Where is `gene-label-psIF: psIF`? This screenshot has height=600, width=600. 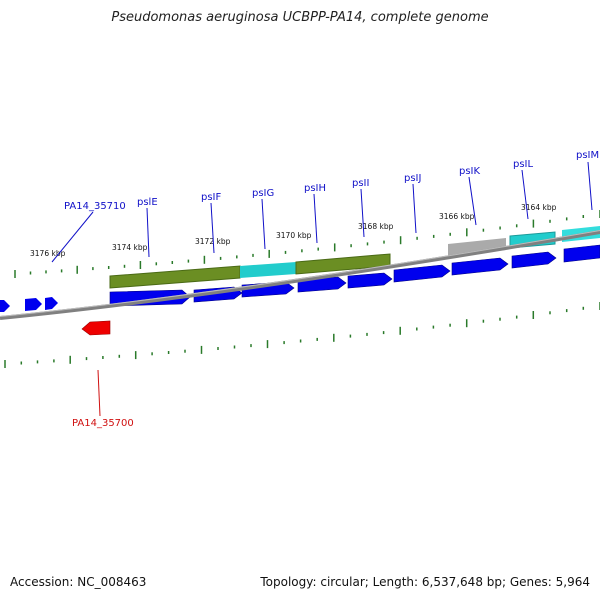 gene-label-psIF: psIF is located at coordinates (211, 197).